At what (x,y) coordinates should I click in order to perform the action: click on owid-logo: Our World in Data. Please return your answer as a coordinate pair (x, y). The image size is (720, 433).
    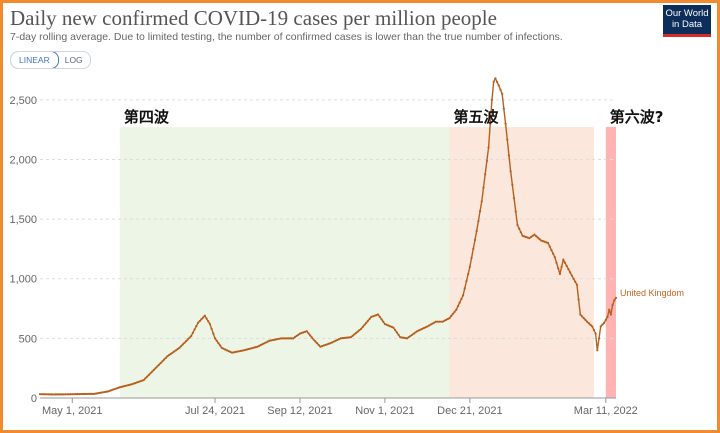
    Looking at the image, I should click on (687, 21).